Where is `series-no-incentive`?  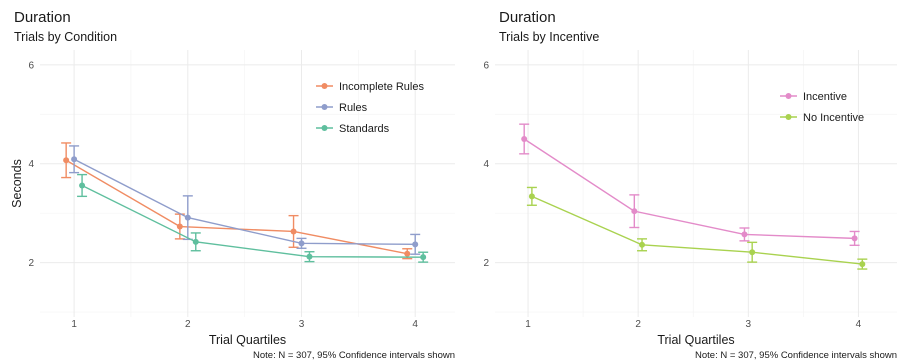 series-no-incentive is located at coordinates (697, 228).